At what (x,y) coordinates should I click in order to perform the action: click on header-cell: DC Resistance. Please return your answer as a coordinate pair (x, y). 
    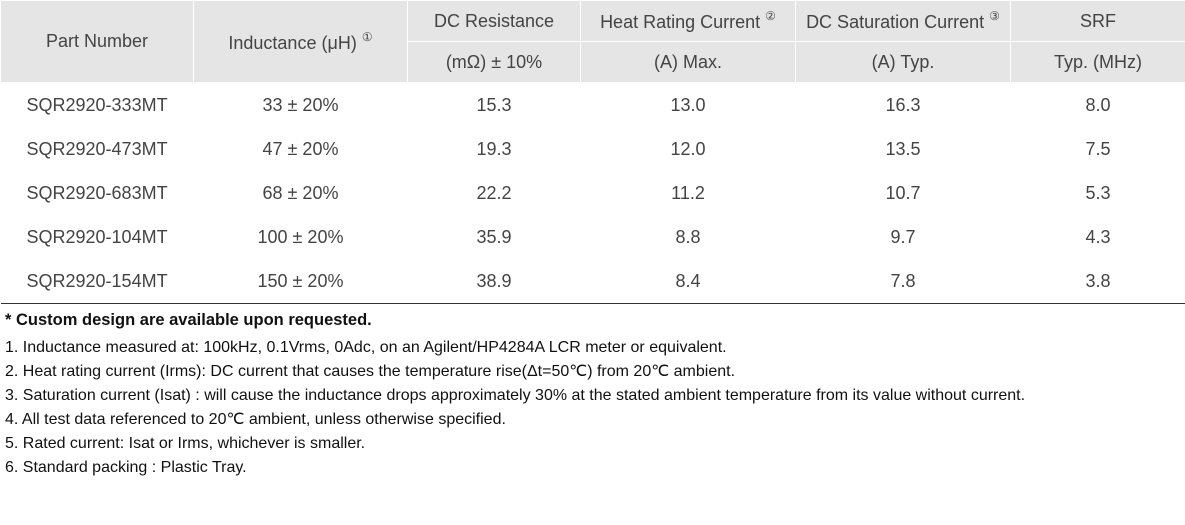
    Looking at the image, I should click on (494, 21).